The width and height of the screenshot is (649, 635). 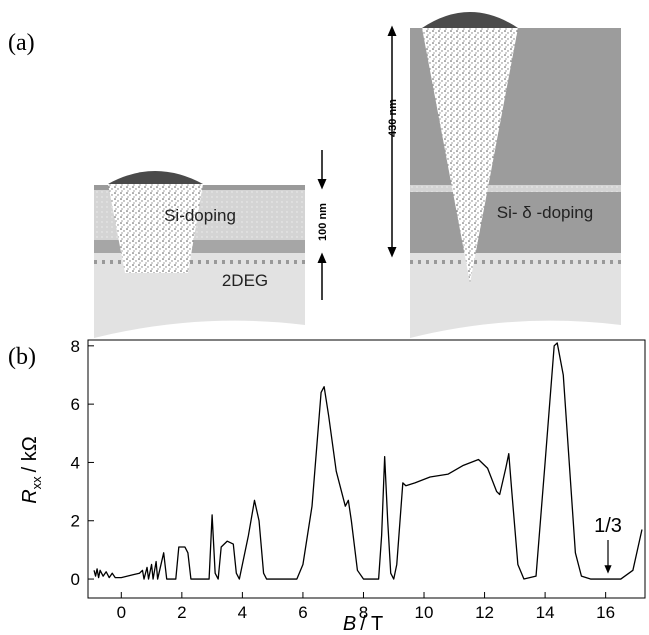 What do you see at coordinates (75, 346) in the screenshot?
I see `y-tick-label: 8` at bounding box center [75, 346].